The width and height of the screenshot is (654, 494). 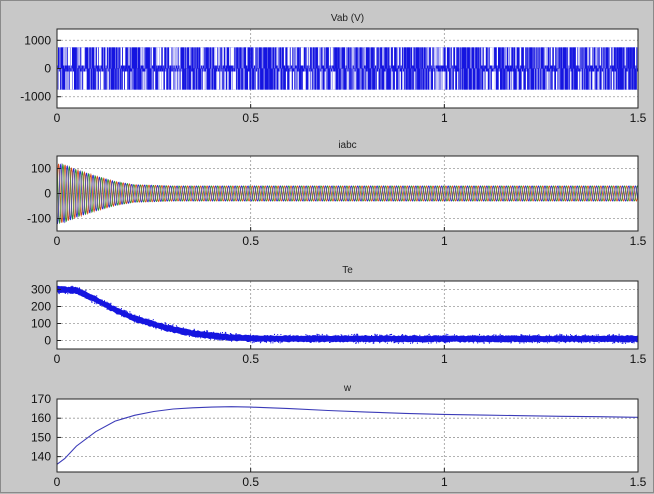 I want to click on y-tick-label: 150, so click(x=41, y=437).